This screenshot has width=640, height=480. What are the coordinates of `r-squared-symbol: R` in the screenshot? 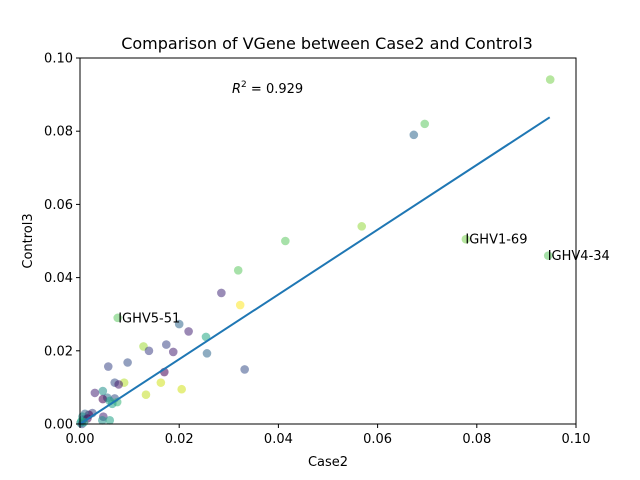 It's located at (236, 89).